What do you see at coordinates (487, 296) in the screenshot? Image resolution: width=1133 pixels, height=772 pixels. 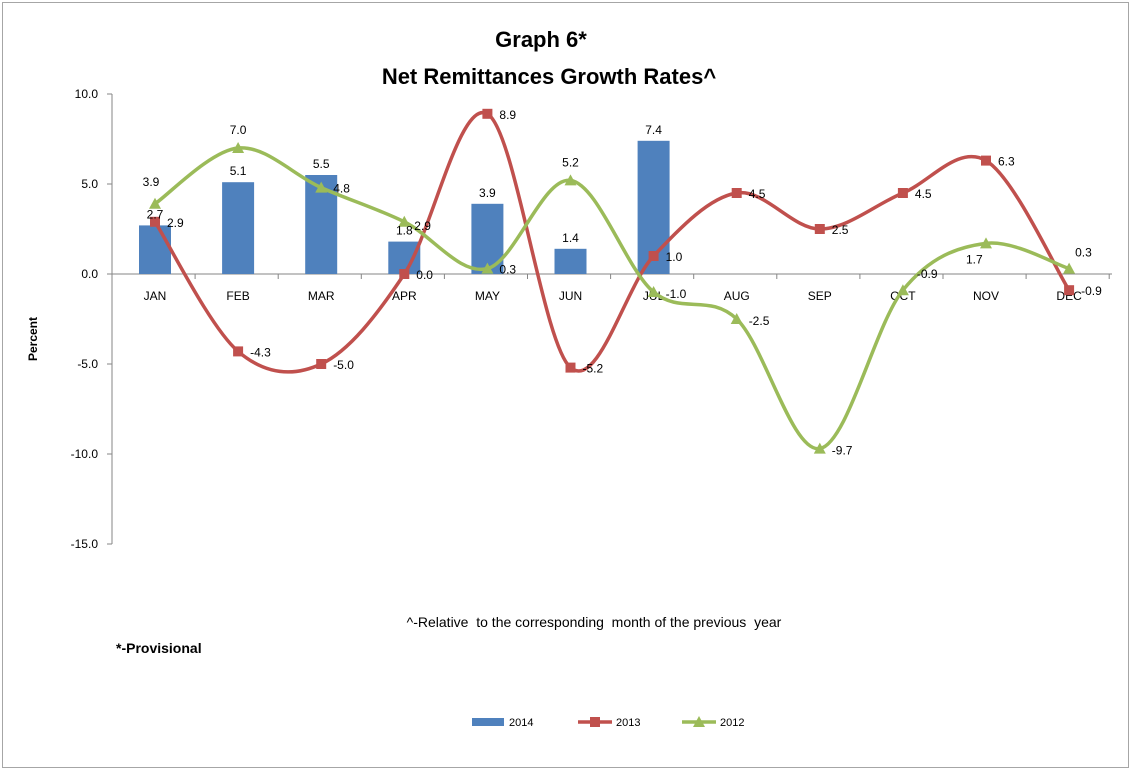 I see `x-tick-label: MAY` at bounding box center [487, 296].